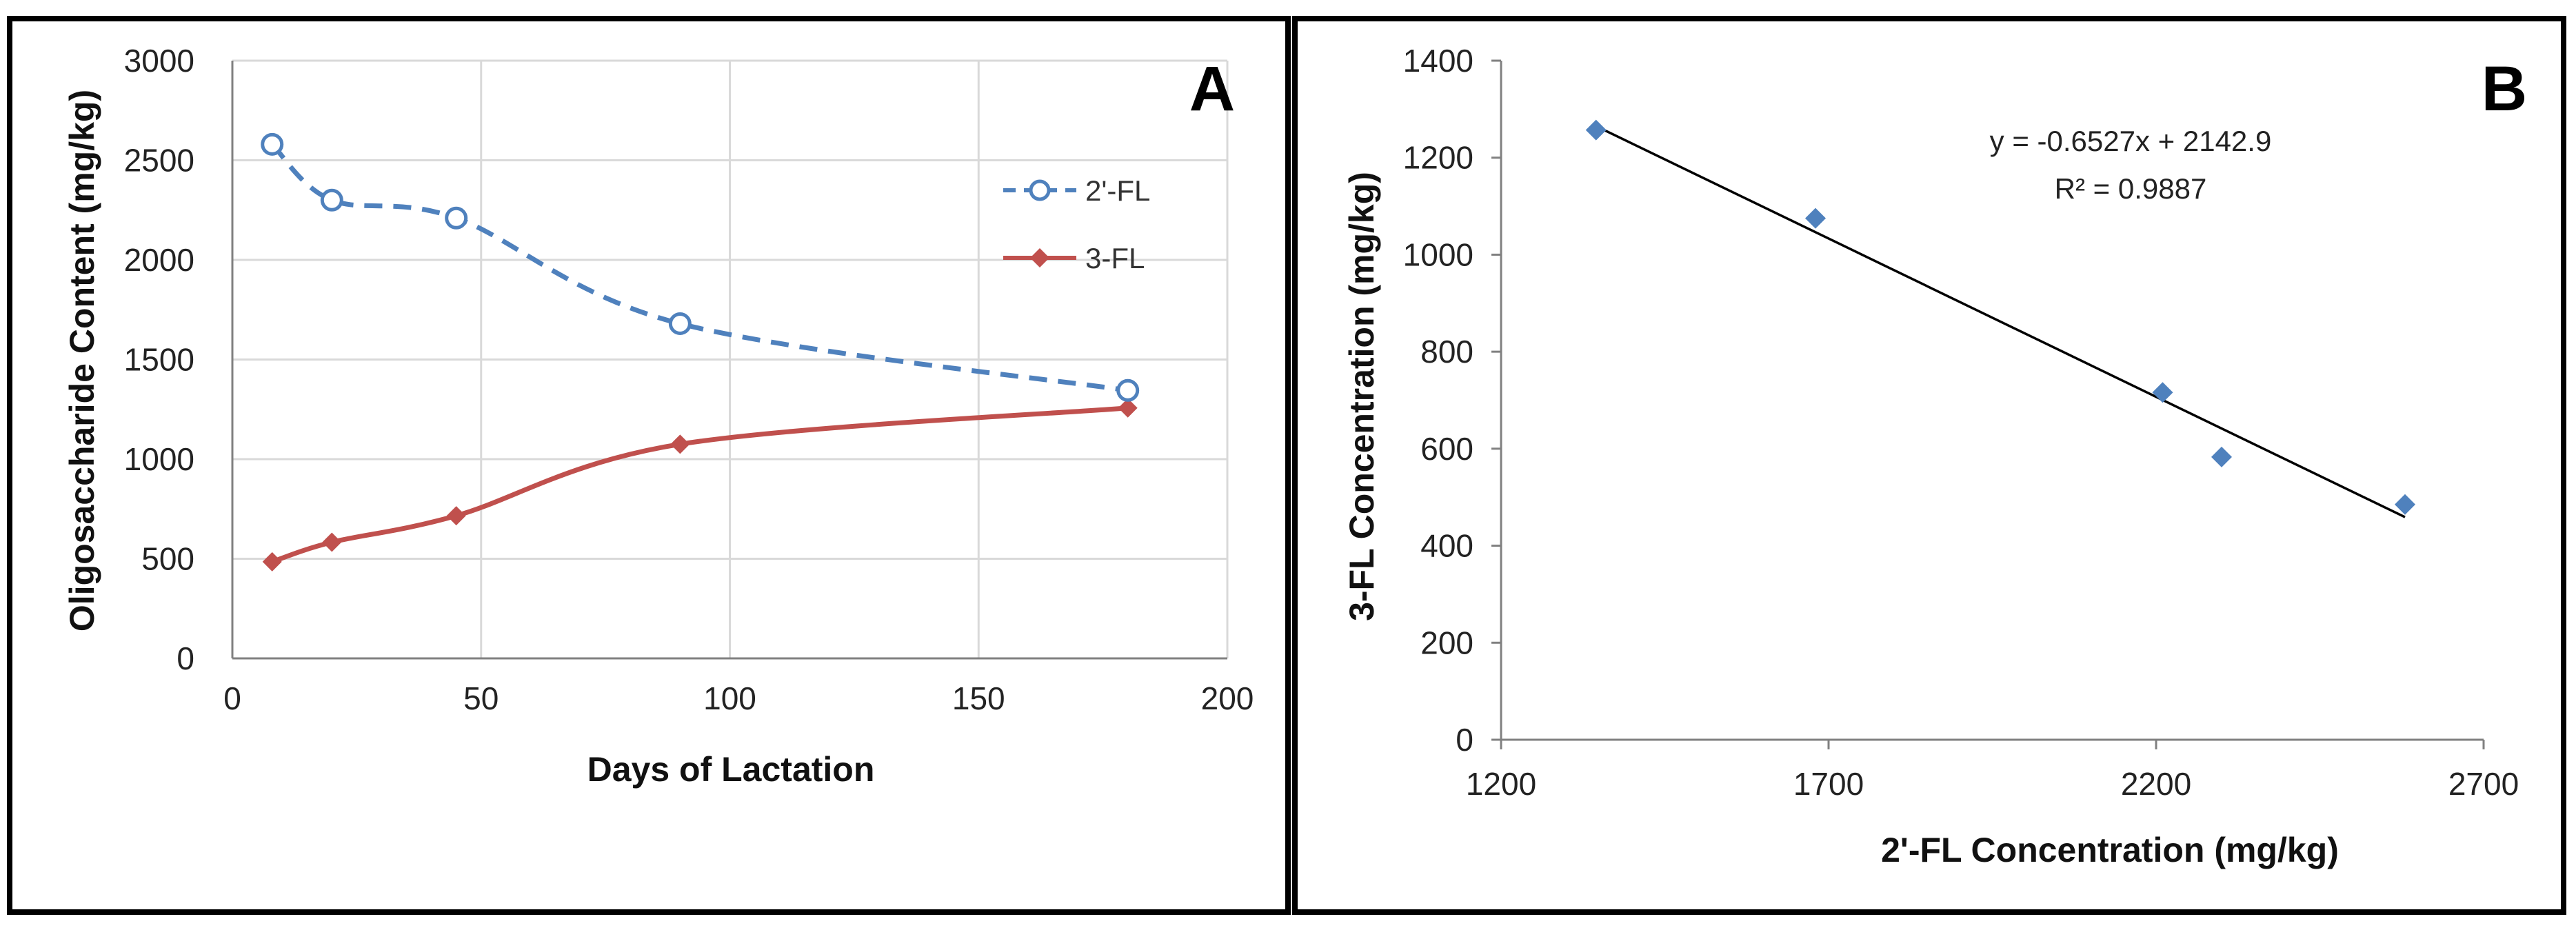 The image size is (2576, 930). What do you see at coordinates (2131, 141) in the screenshot?
I see `trendline-equation: y = -0.6527x + 2142.9` at bounding box center [2131, 141].